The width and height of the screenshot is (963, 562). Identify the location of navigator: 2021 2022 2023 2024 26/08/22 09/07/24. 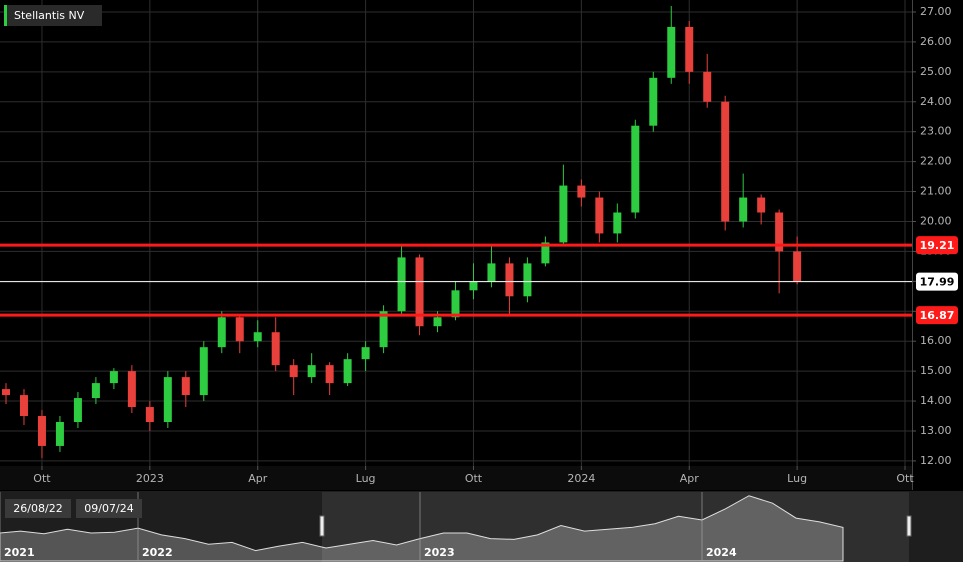
(456, 527).